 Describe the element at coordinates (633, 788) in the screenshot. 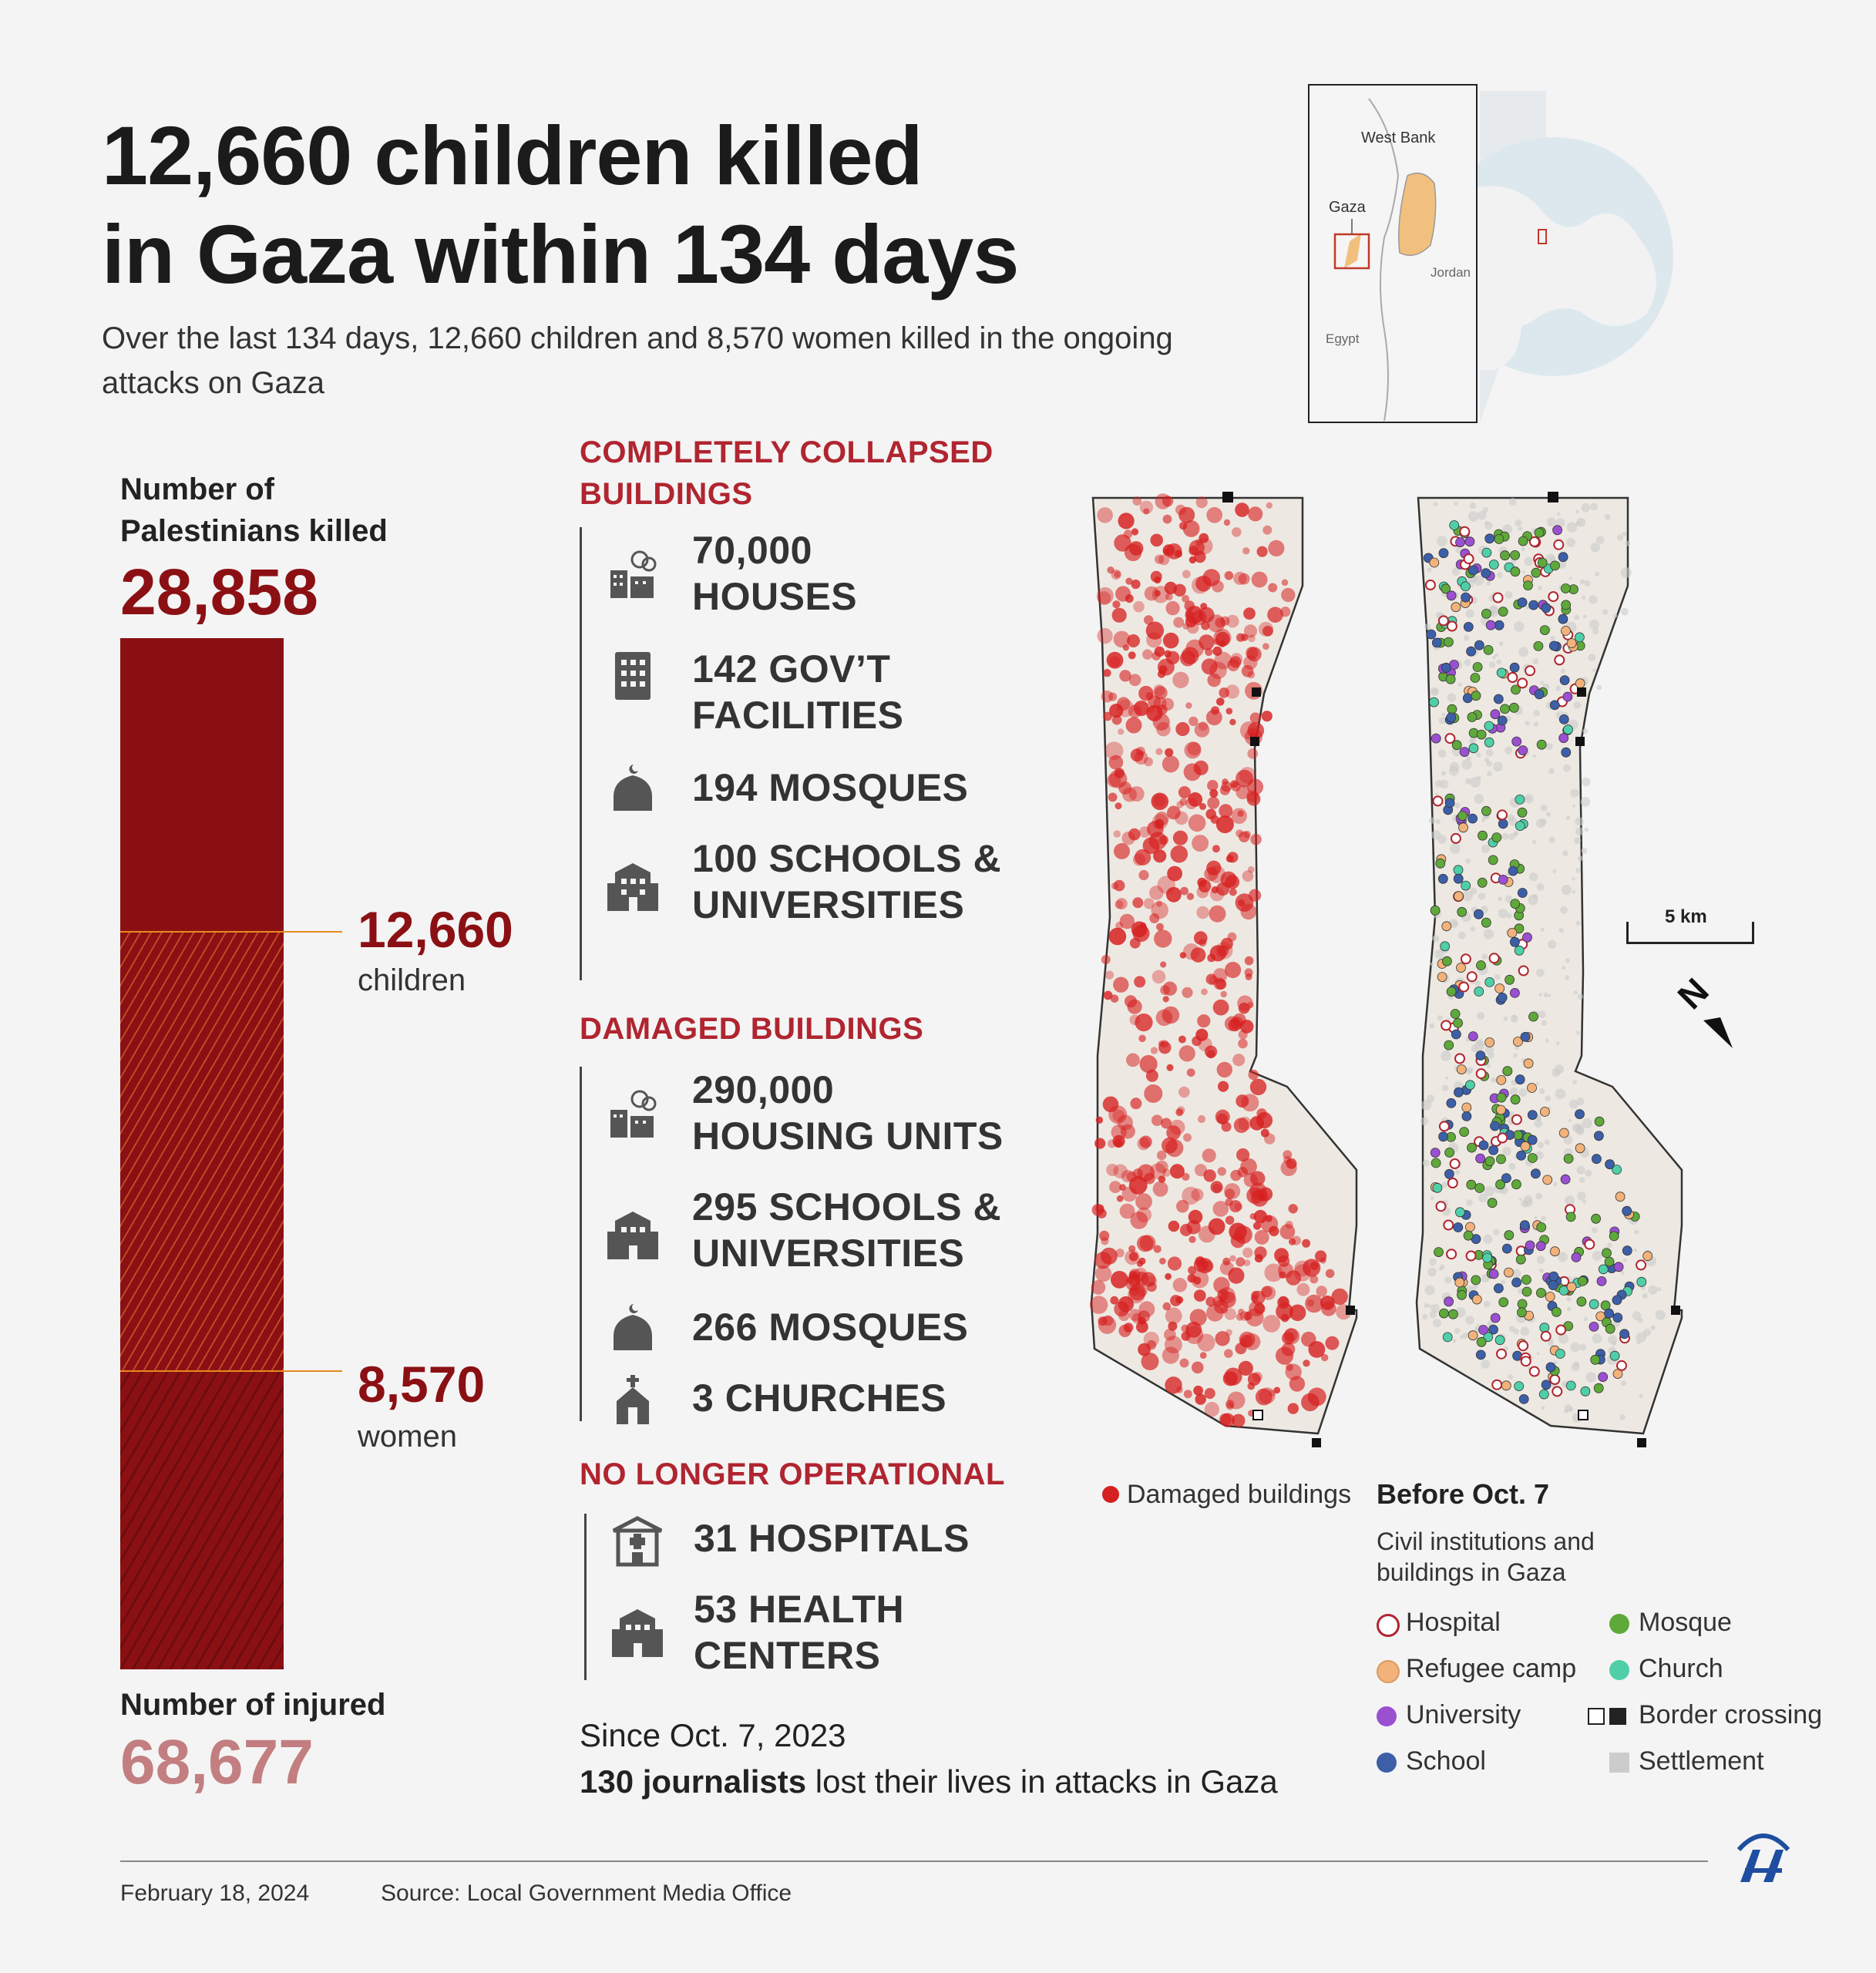

I see `mosque-icon` at that location.